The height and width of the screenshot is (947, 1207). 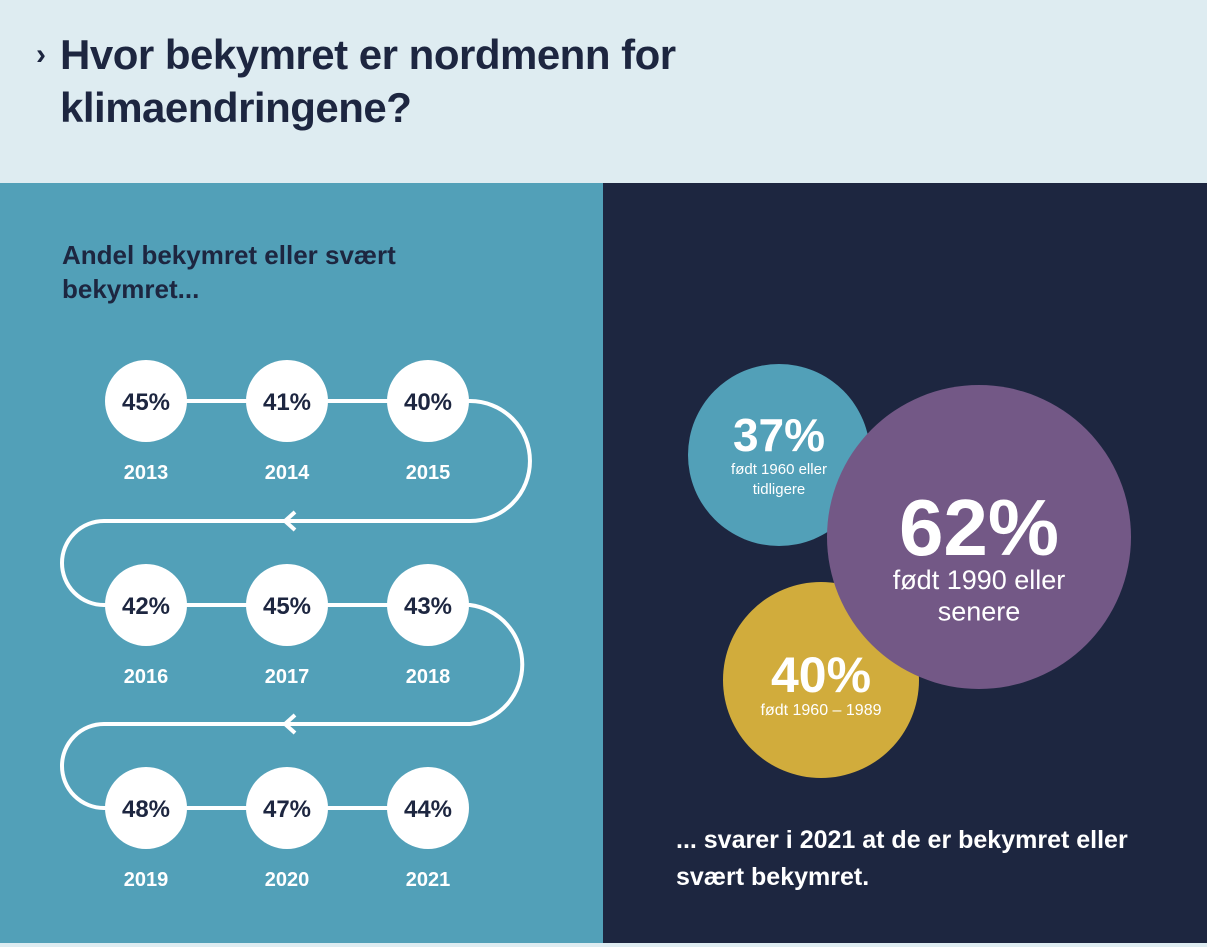 I want to click on chevron-right-icon: ›, so click(x=41, y=54).